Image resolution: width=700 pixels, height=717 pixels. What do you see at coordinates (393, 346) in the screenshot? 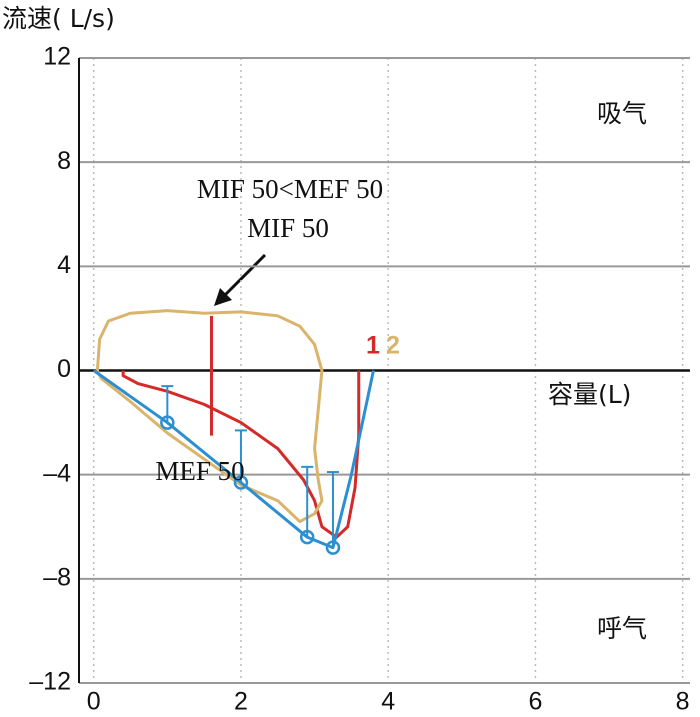
I see `legend-label: 2` at bounding box center [393, 346].